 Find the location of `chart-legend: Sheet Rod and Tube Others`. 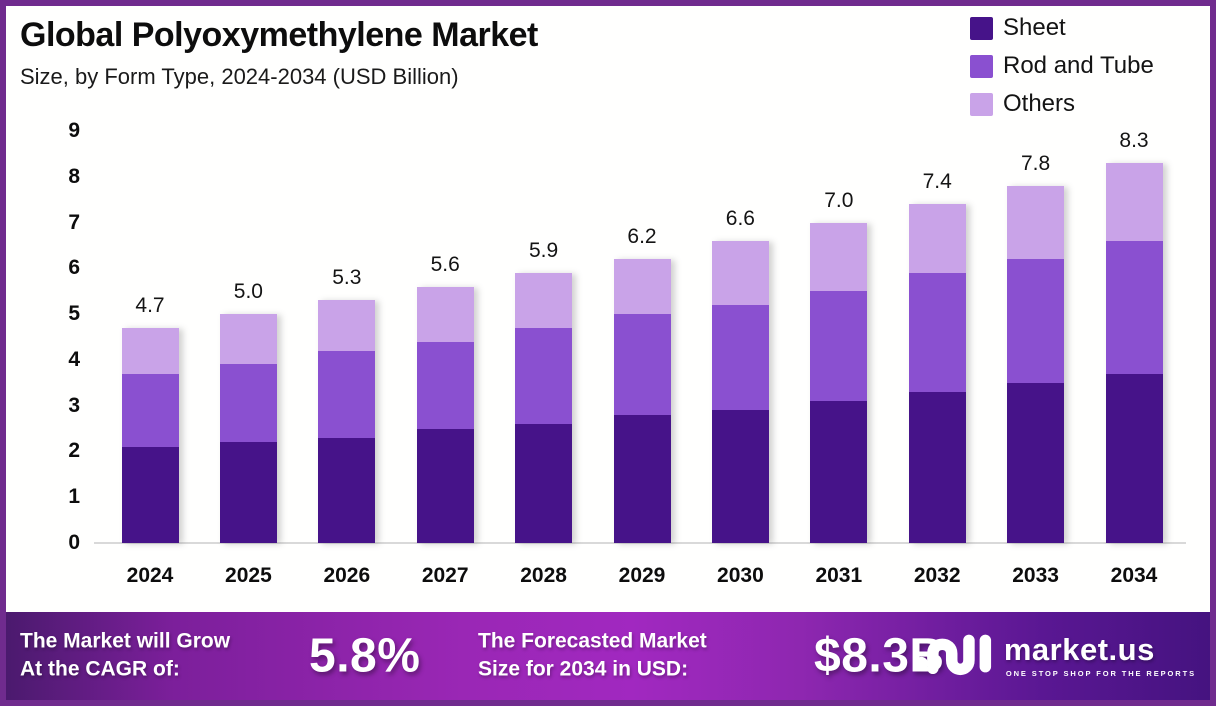

chart-legend: Sheet Rod and Tube Others is located at coordinates (1062, 71).